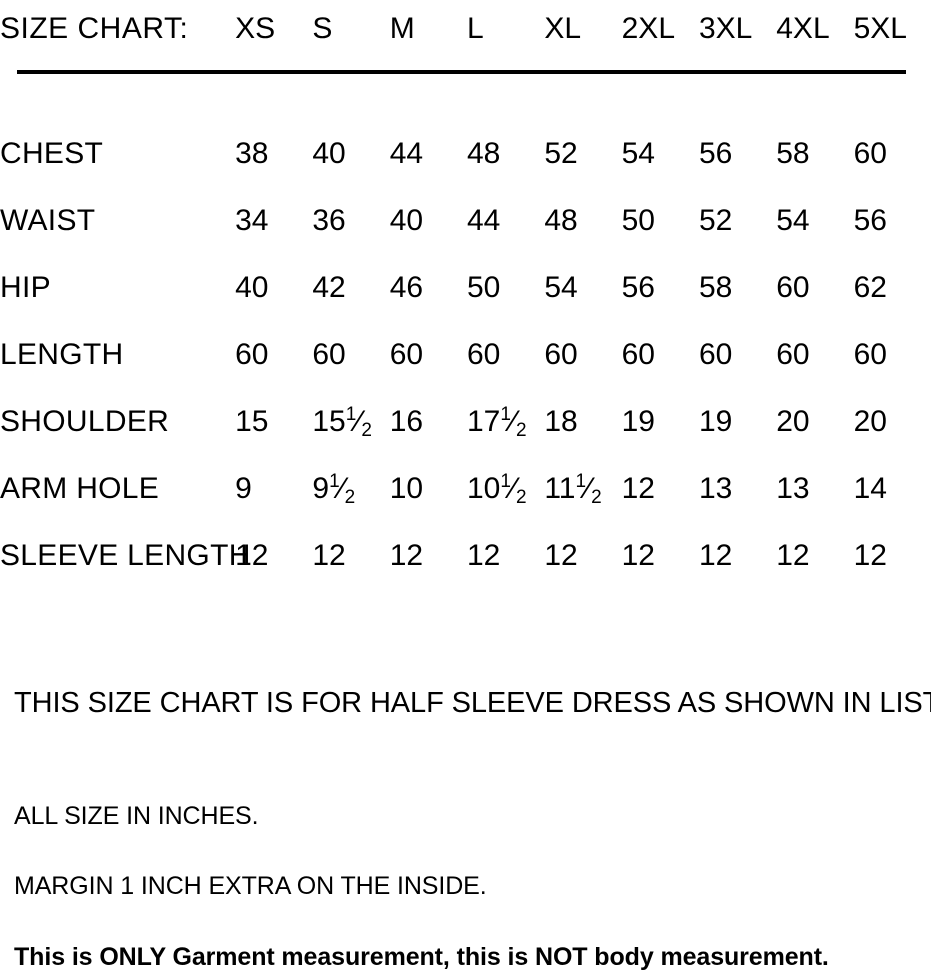  I want to click on value-whole: 44, so click(484, 220).